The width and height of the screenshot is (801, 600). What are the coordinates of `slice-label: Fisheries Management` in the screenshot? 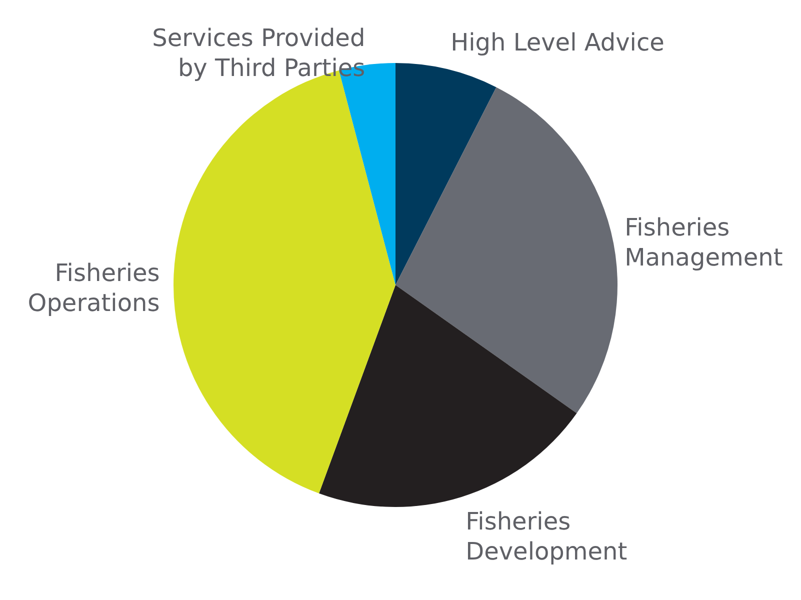 It's located at (703, 242).